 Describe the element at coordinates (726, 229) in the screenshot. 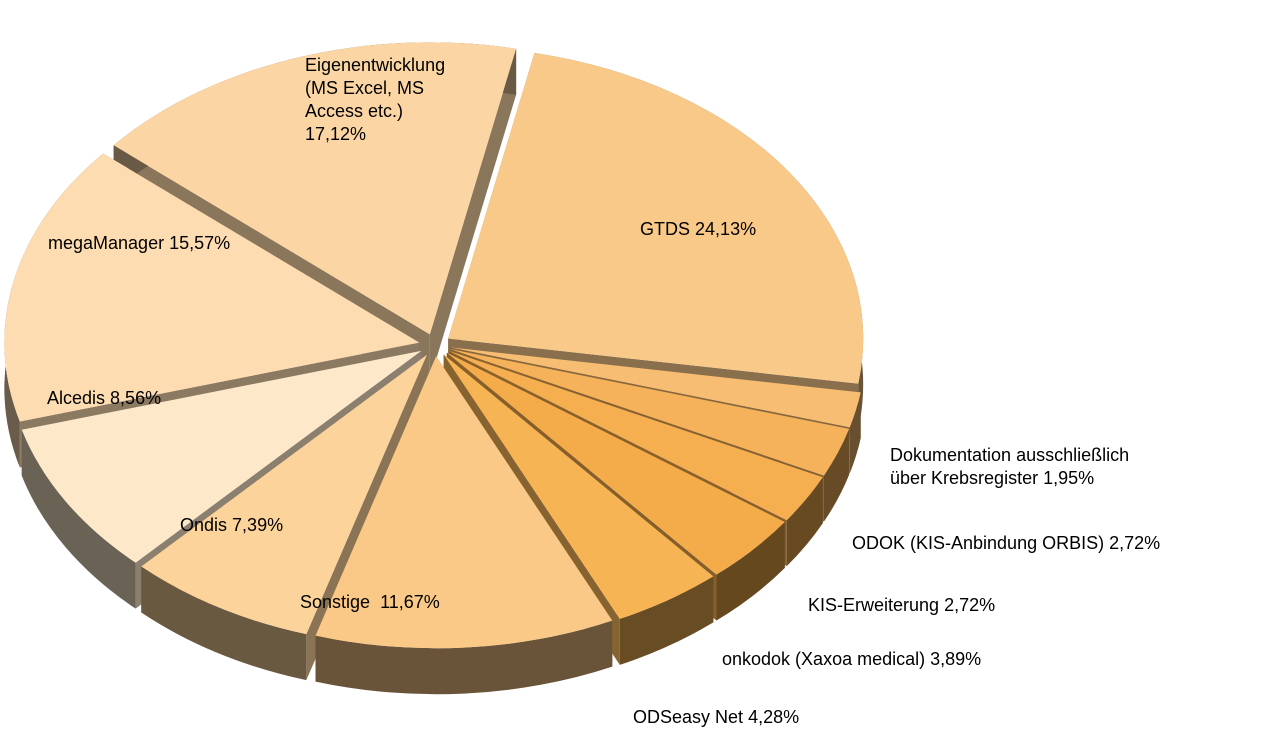

I see `value-label: 24,13%` at that location.